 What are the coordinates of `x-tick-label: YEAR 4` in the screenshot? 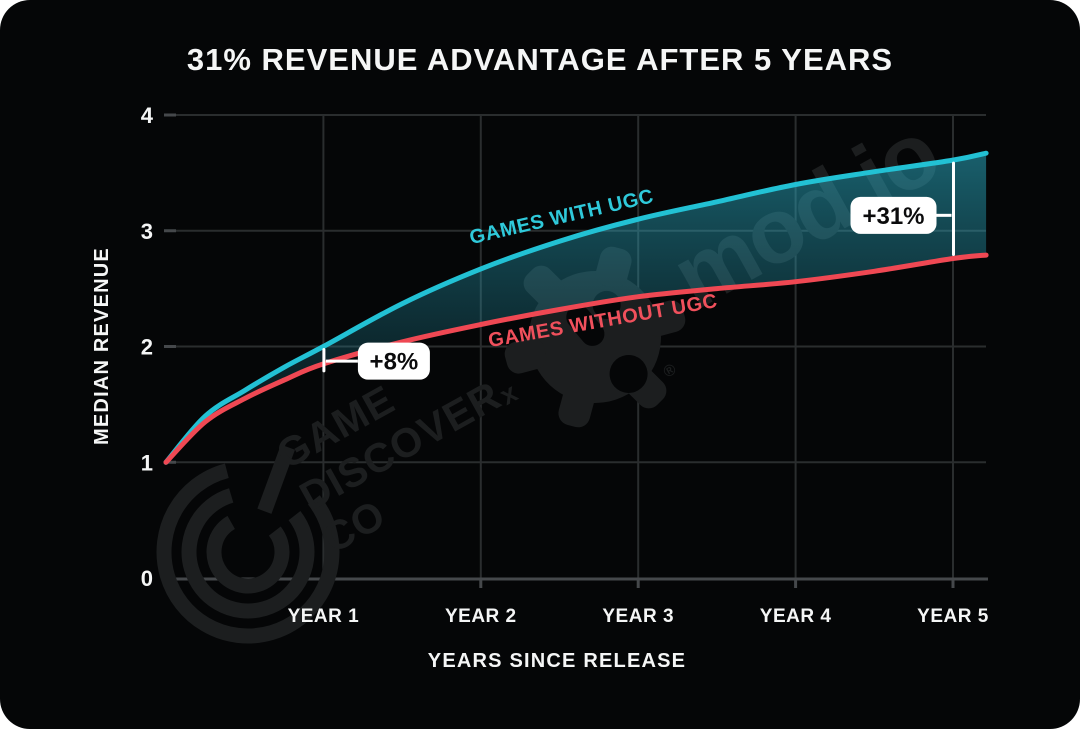 It's located at (796, 616).